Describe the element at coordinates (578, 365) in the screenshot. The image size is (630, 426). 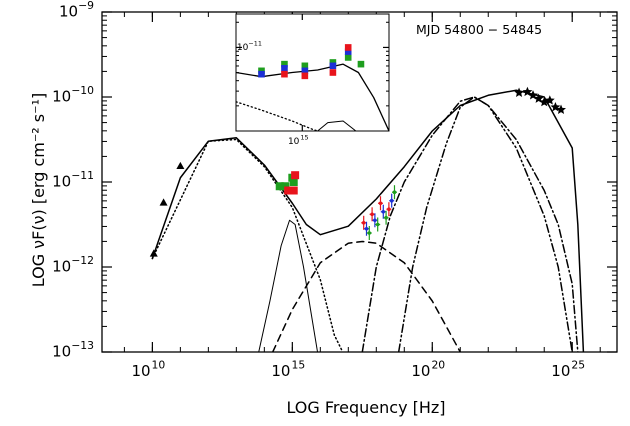
I see `x-tick-exponent: 25` at that location.